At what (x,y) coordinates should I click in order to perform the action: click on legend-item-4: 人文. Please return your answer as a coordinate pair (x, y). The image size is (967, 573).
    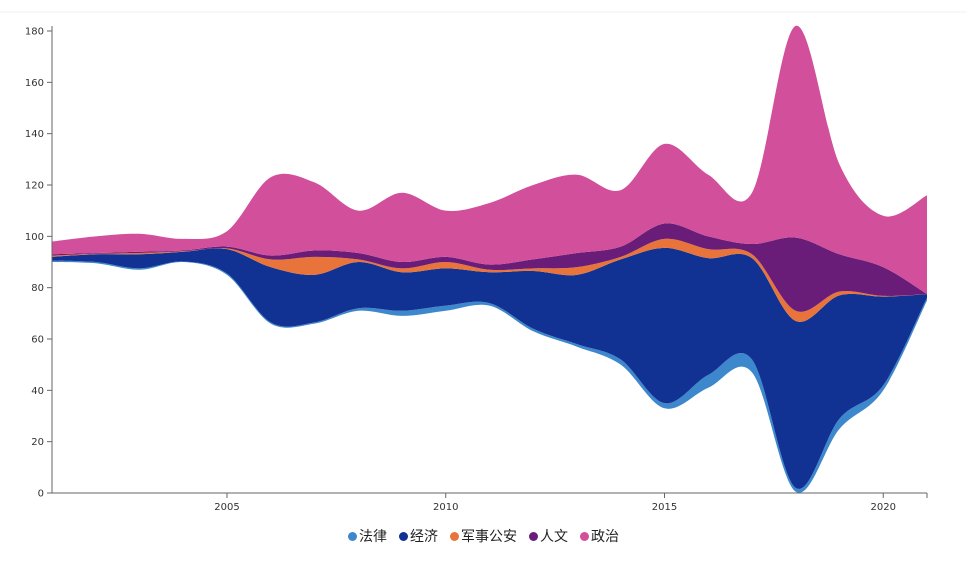
    Looking at the image, I should click on (548, 536).